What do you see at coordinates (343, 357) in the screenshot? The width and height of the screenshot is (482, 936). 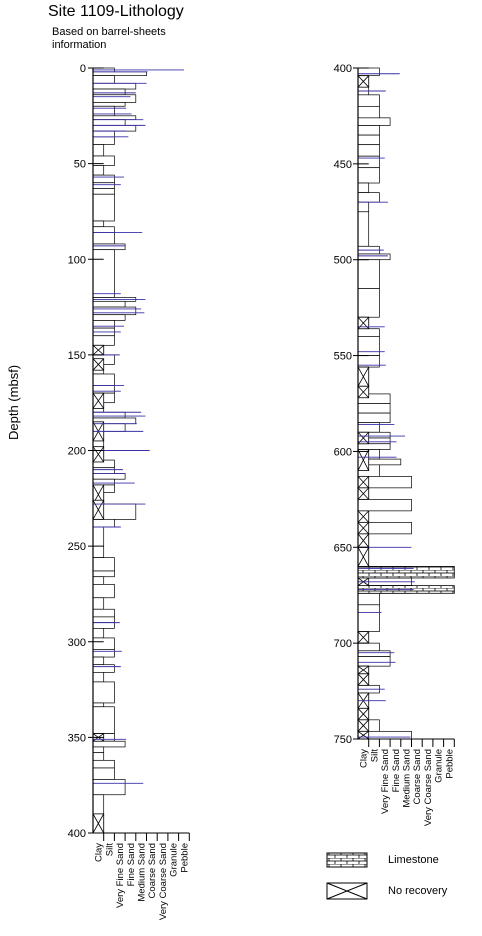 I see `y-tick-label: 550` at bounding box center [343, 357].